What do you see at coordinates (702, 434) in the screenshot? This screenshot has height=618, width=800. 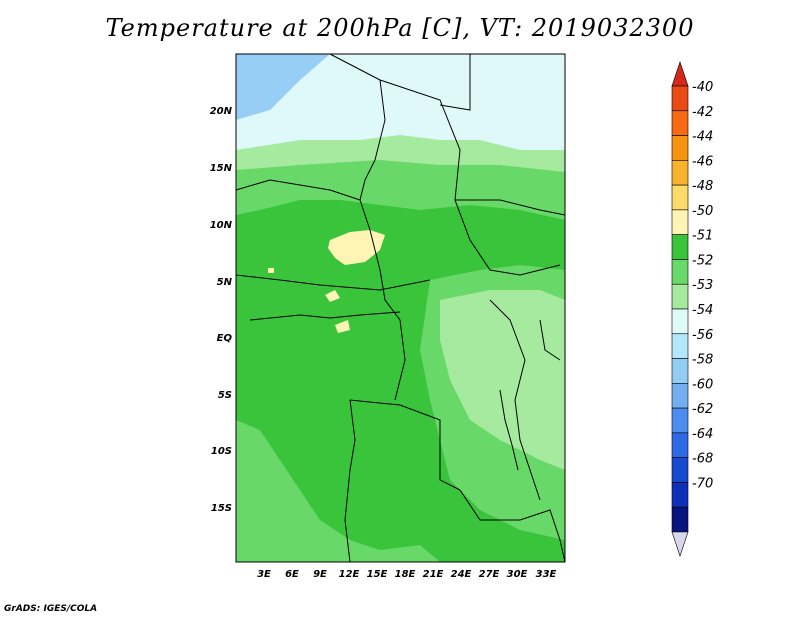 I see `colorbar-label: -64` at bounding box center [702, 434].